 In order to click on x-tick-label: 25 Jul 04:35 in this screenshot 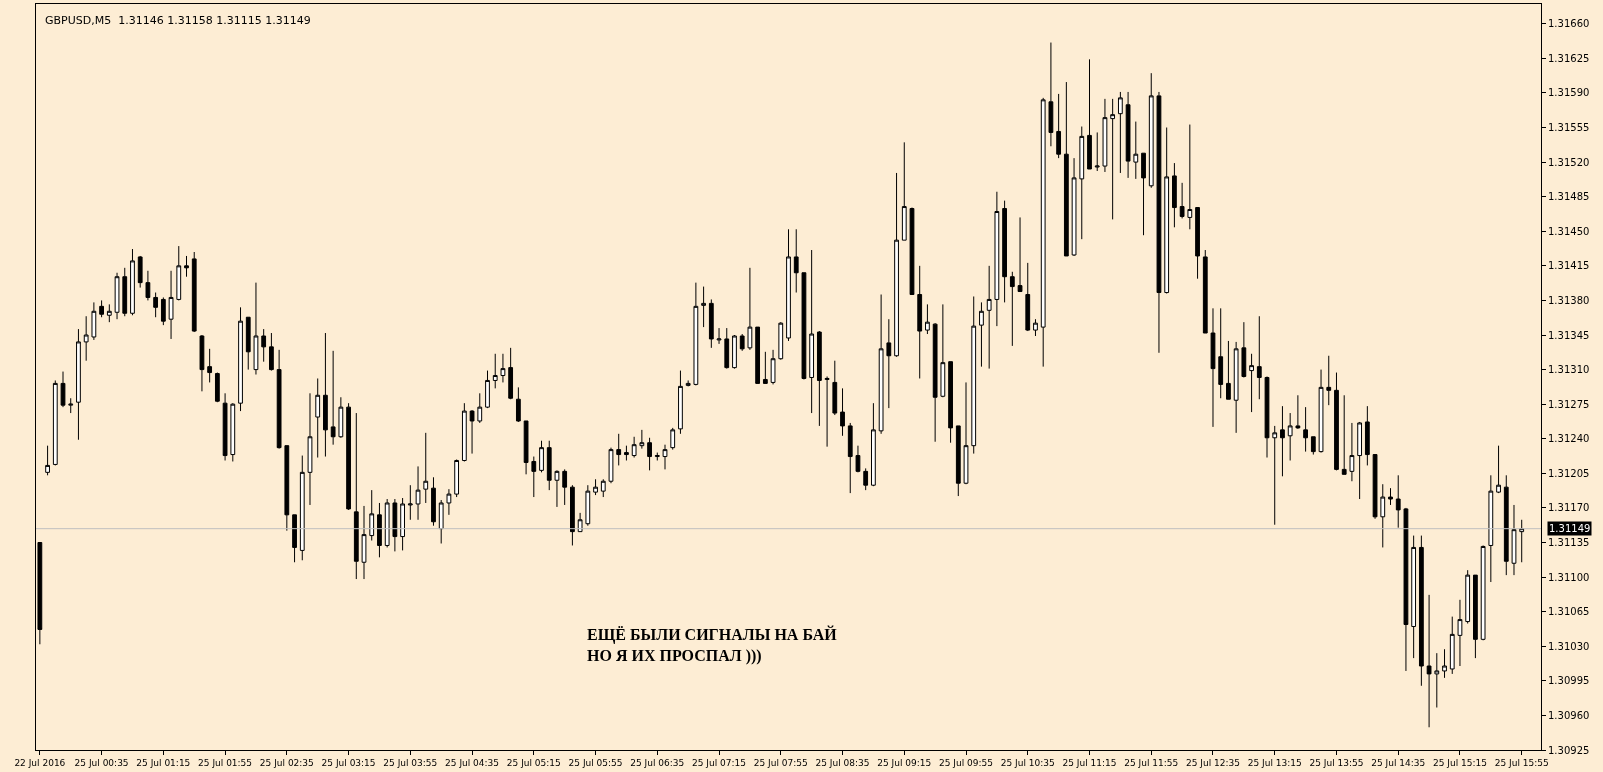, I will do `click(472, 762)`.